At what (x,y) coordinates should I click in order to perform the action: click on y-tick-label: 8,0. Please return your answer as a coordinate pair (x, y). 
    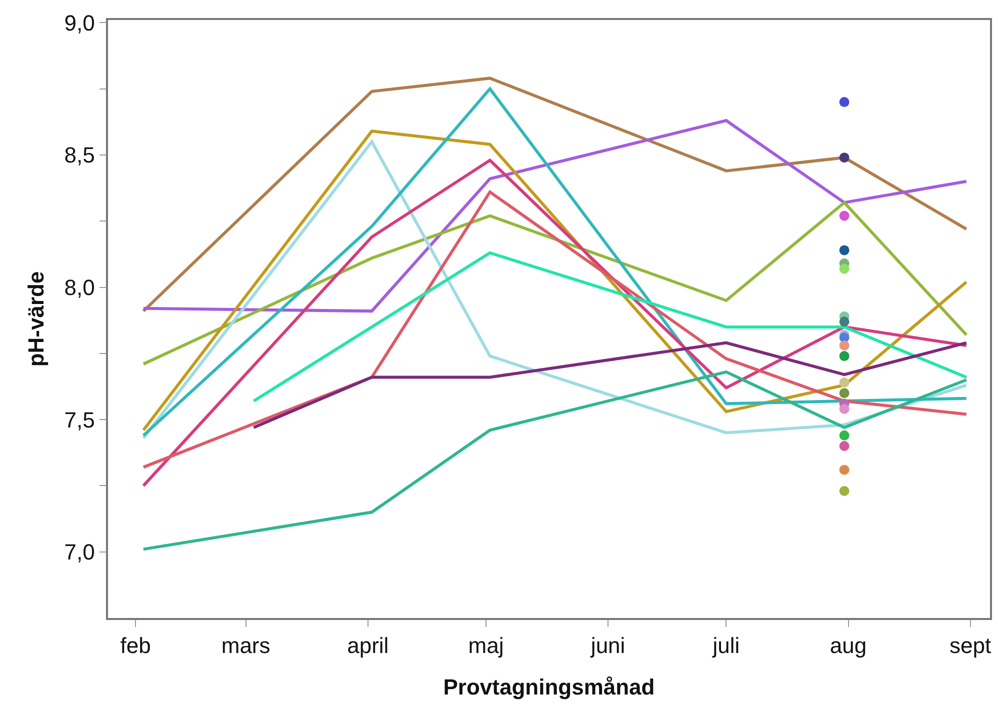
    Looking at the image, I should click on (79, 287).